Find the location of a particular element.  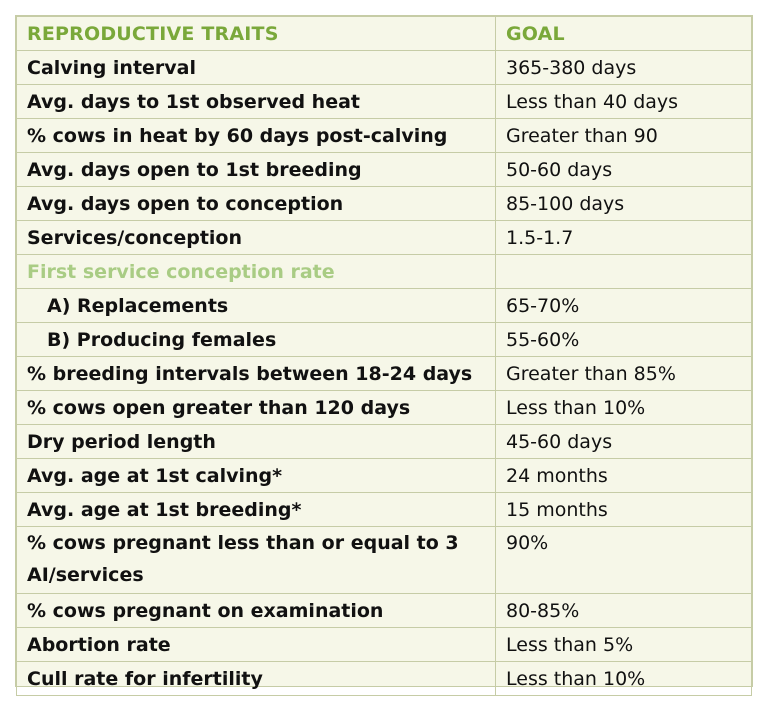

table-row: A) Replacements 65-70% is located at coordinates (384, 305).